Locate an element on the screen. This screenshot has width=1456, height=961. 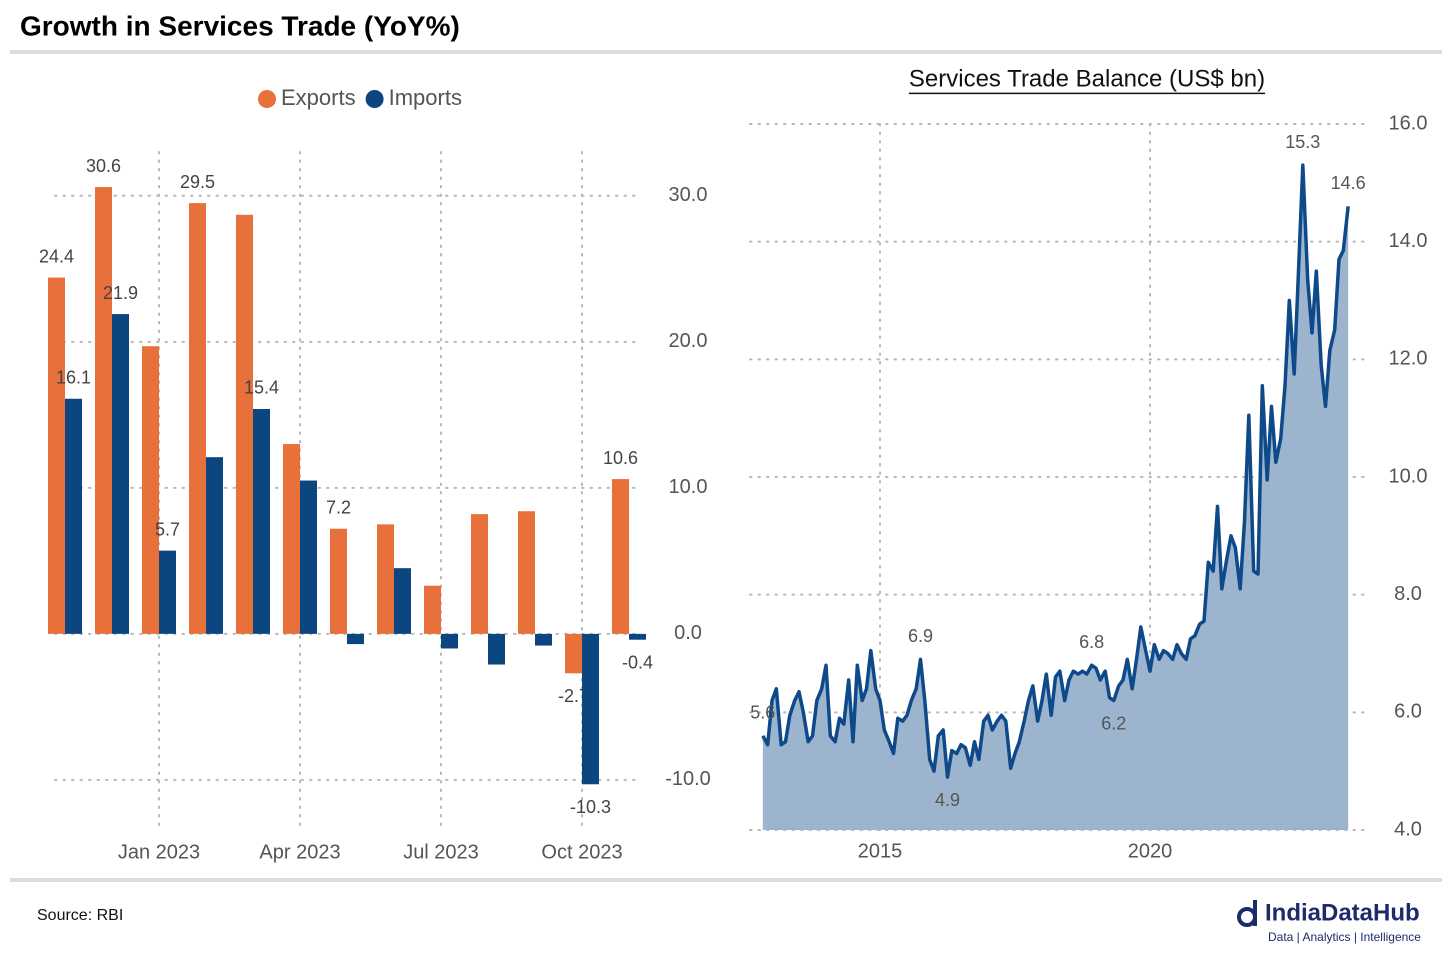
y-tick-label: 4.0 is located at coordinates (1408, 829).